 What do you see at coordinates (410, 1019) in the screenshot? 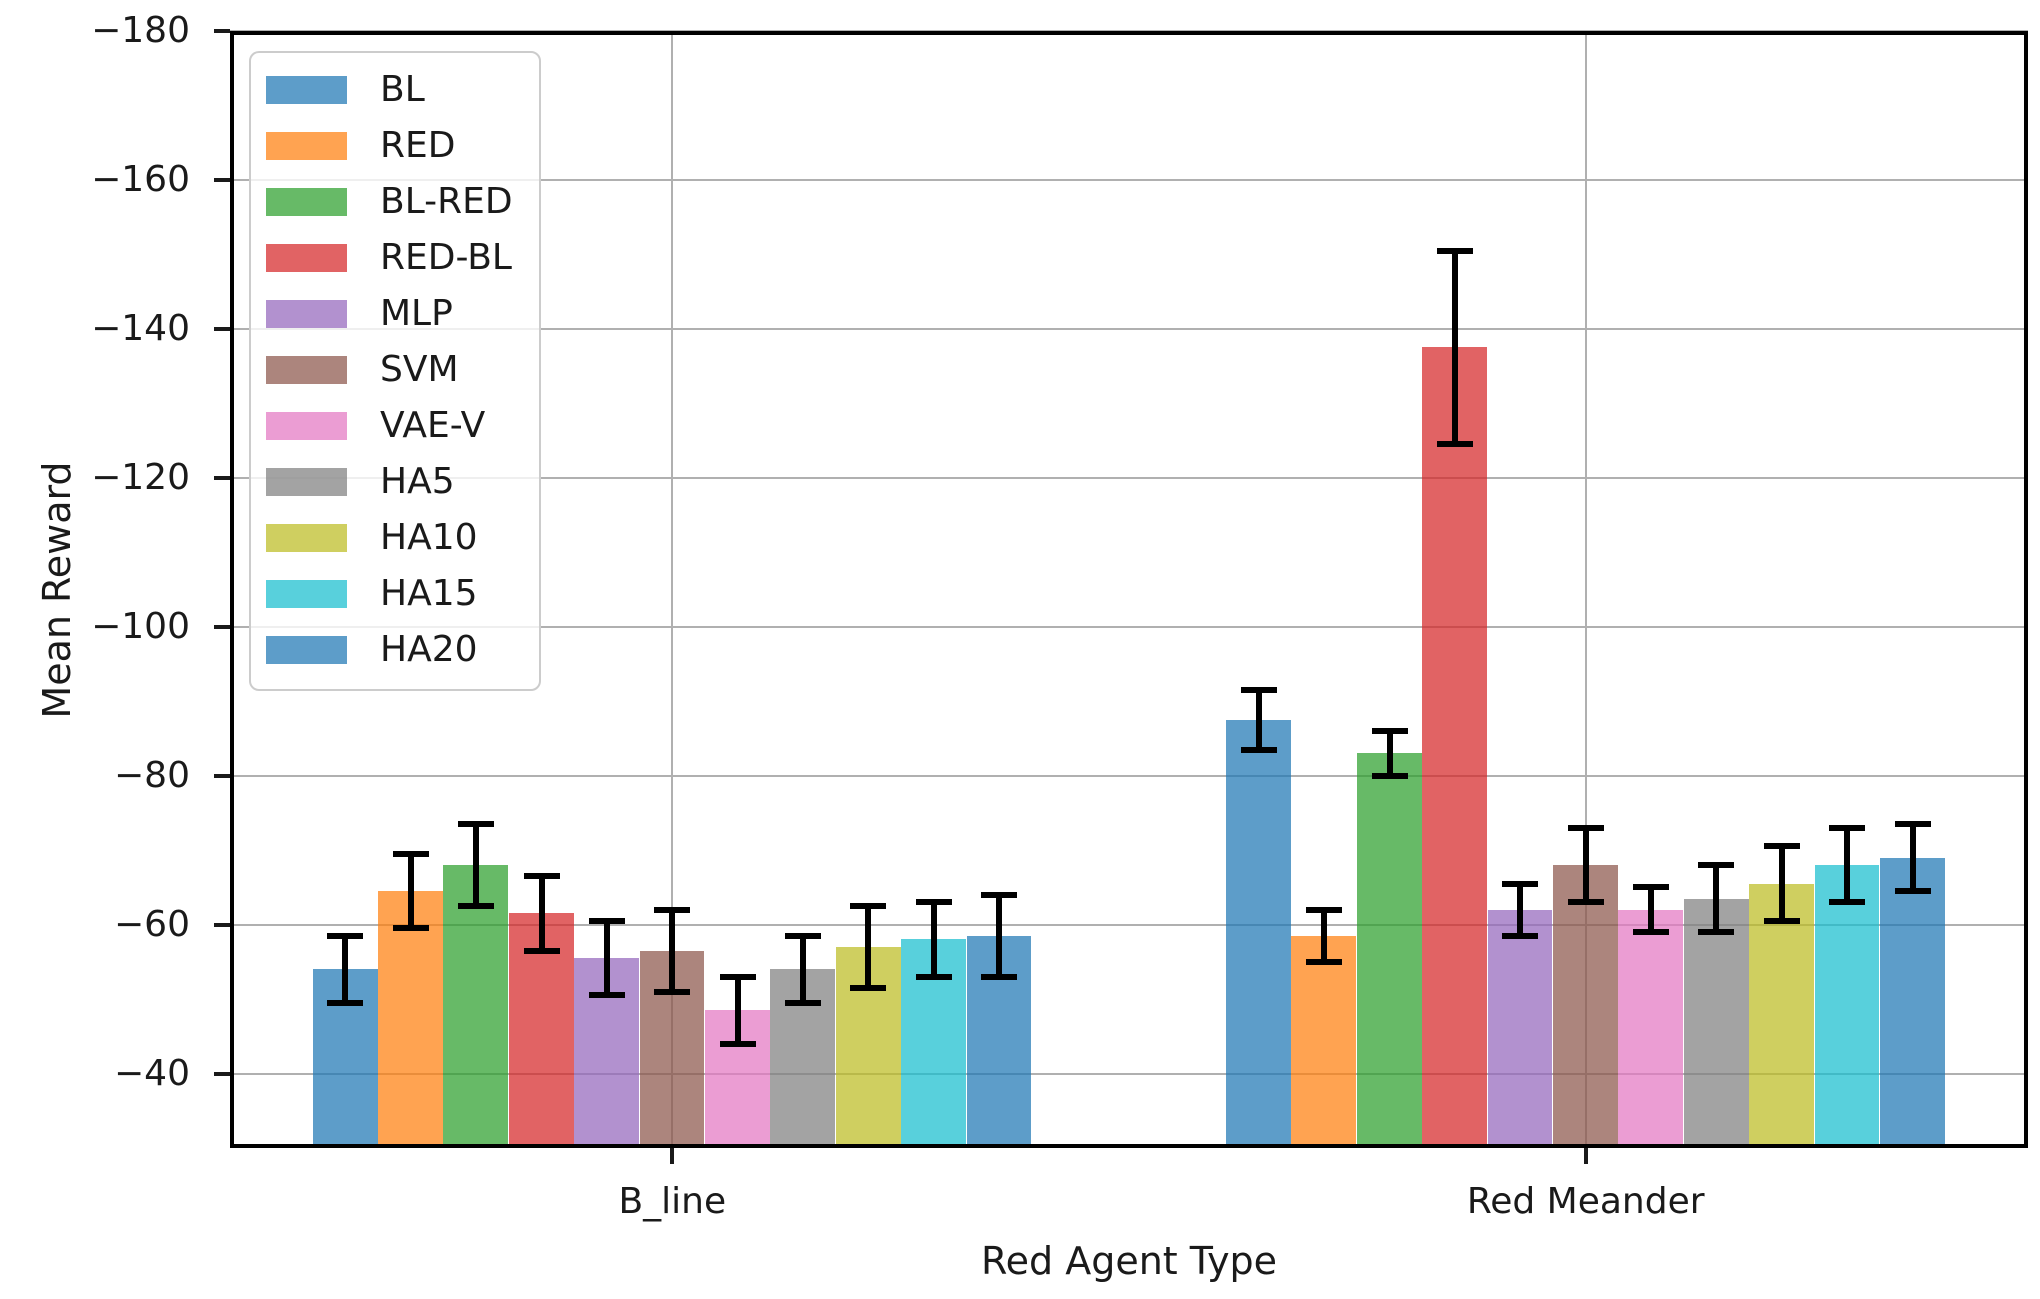
I see `bar-RED-B_line` at bounding box center [410, 1019].